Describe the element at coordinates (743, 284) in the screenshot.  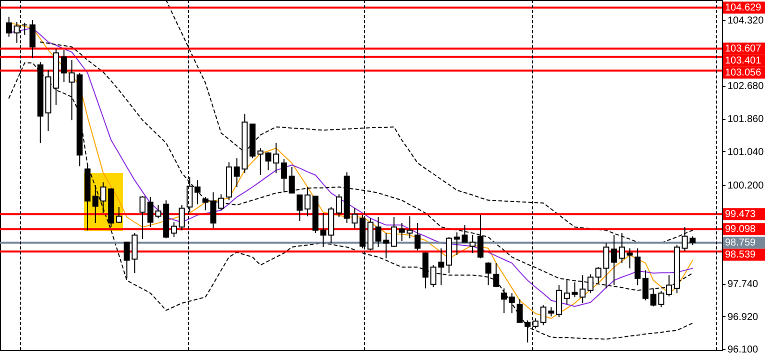
I see `y-tick-label: 97.740` at that location.